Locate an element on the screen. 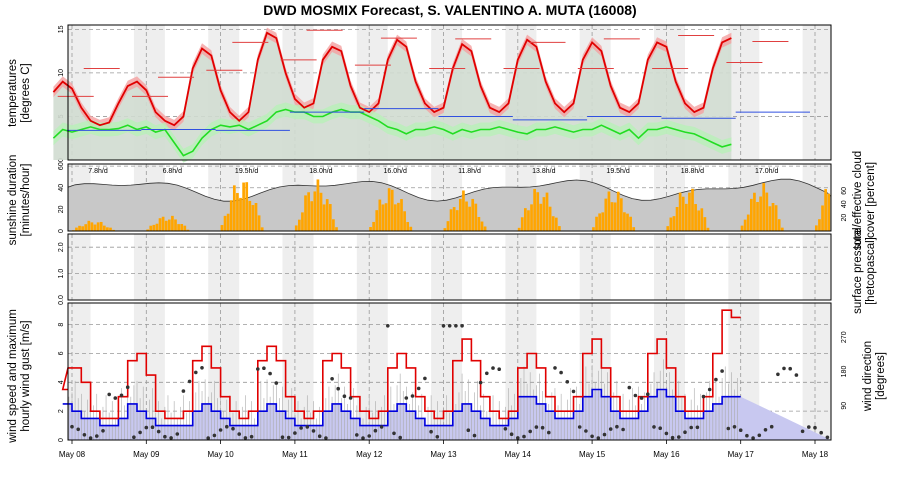 The height and width of the screenshot is (480, 900). winddir-tick-label: 180 is located at coordinates (844, 372).